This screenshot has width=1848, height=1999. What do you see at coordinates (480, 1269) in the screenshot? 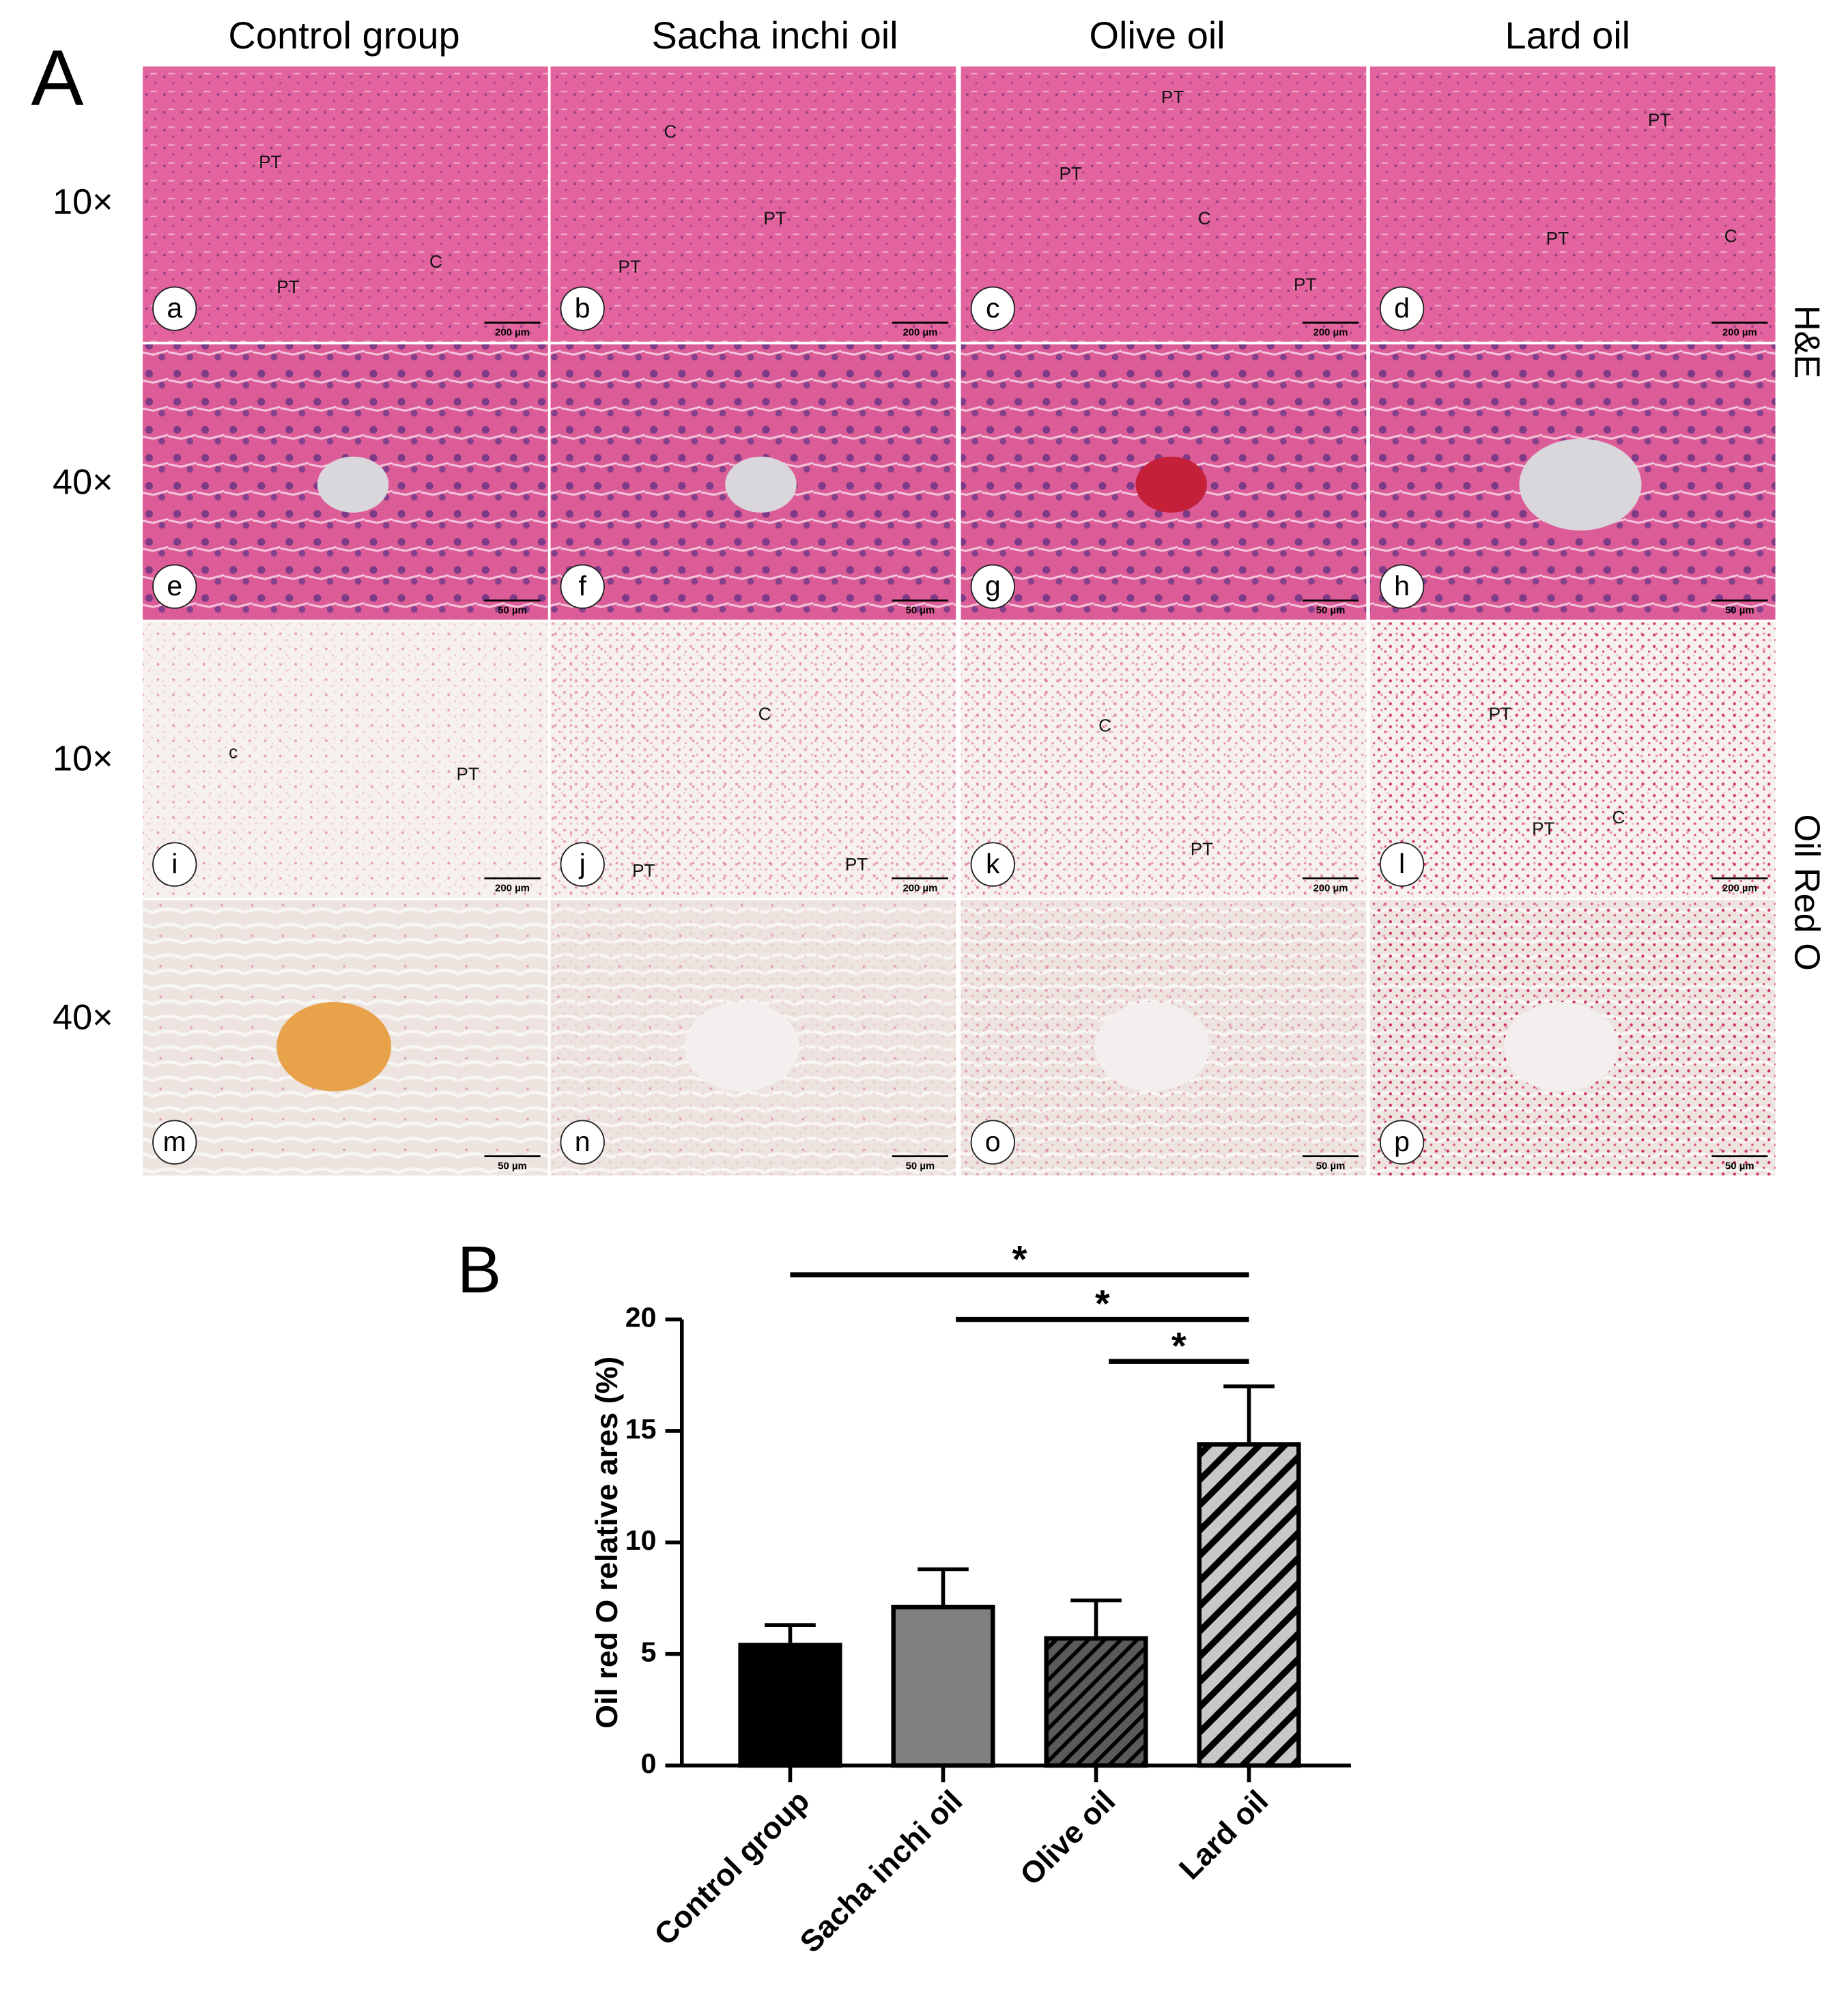
I see `panel-label: B` at bounding box center [480, 1269].